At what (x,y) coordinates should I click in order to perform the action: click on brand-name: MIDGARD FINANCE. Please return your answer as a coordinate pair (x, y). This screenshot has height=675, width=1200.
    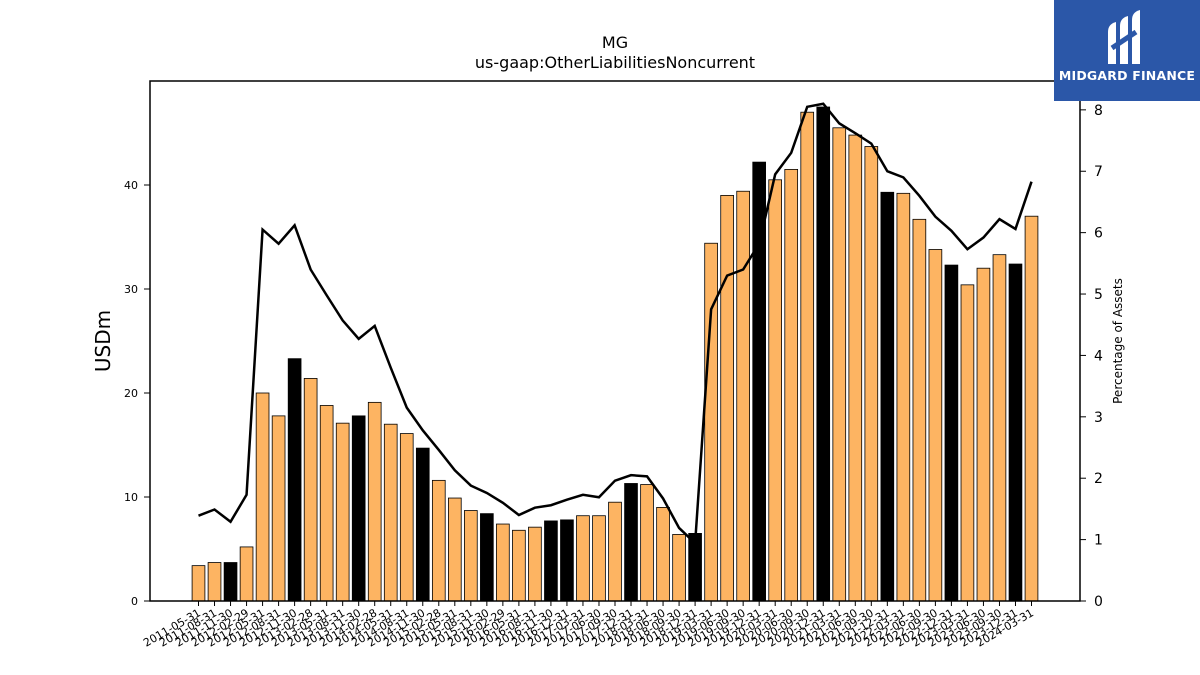
    Looking at the image, I should click on (1127, 75).